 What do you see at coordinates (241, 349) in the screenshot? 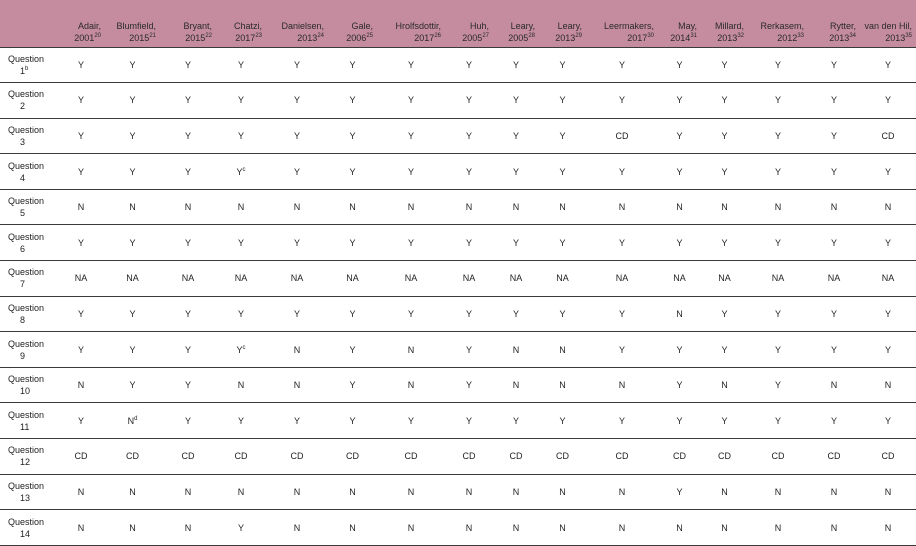
I see `answer-cell: Yc` at bounding box center [241, 349].